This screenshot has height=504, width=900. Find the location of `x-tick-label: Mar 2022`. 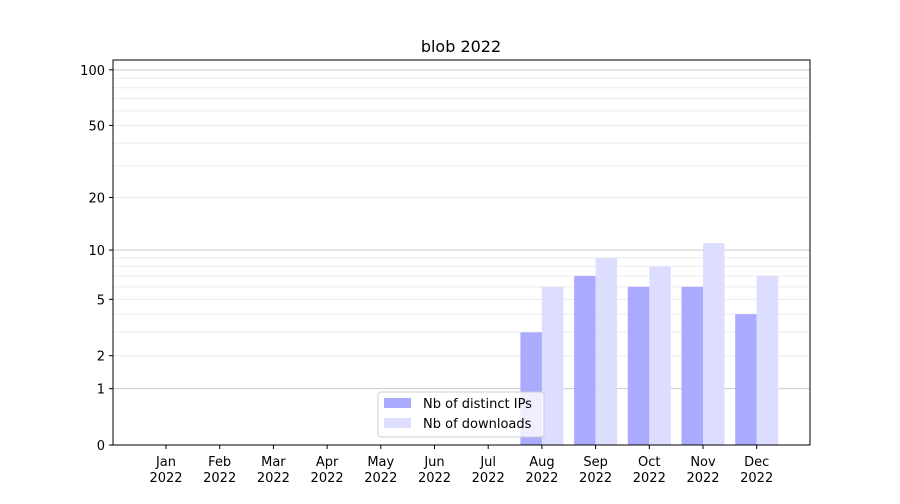

x-tick-label: Mar 2022 is located at coordinates (273, 470).